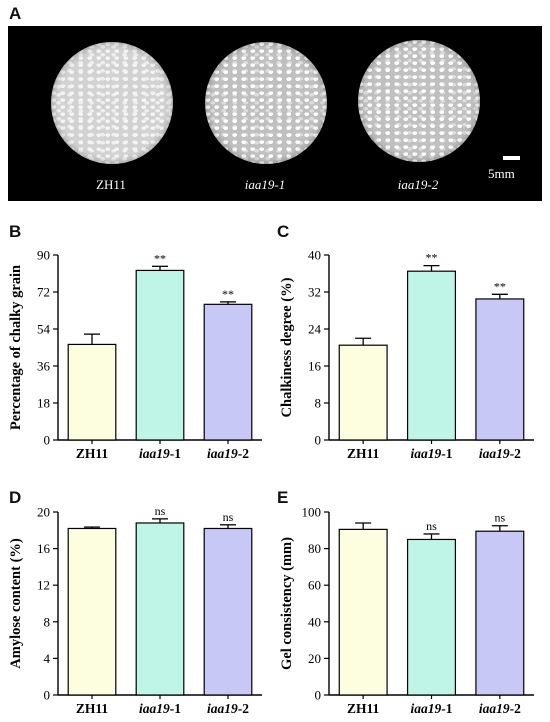  I want to click on y-tick-label: 54, so click(44, 329).